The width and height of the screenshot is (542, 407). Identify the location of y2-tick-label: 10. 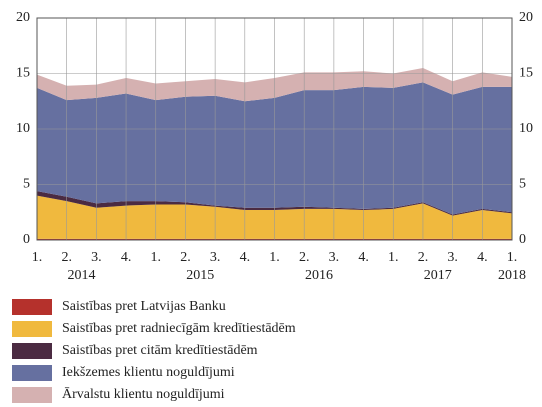
(526, 128).